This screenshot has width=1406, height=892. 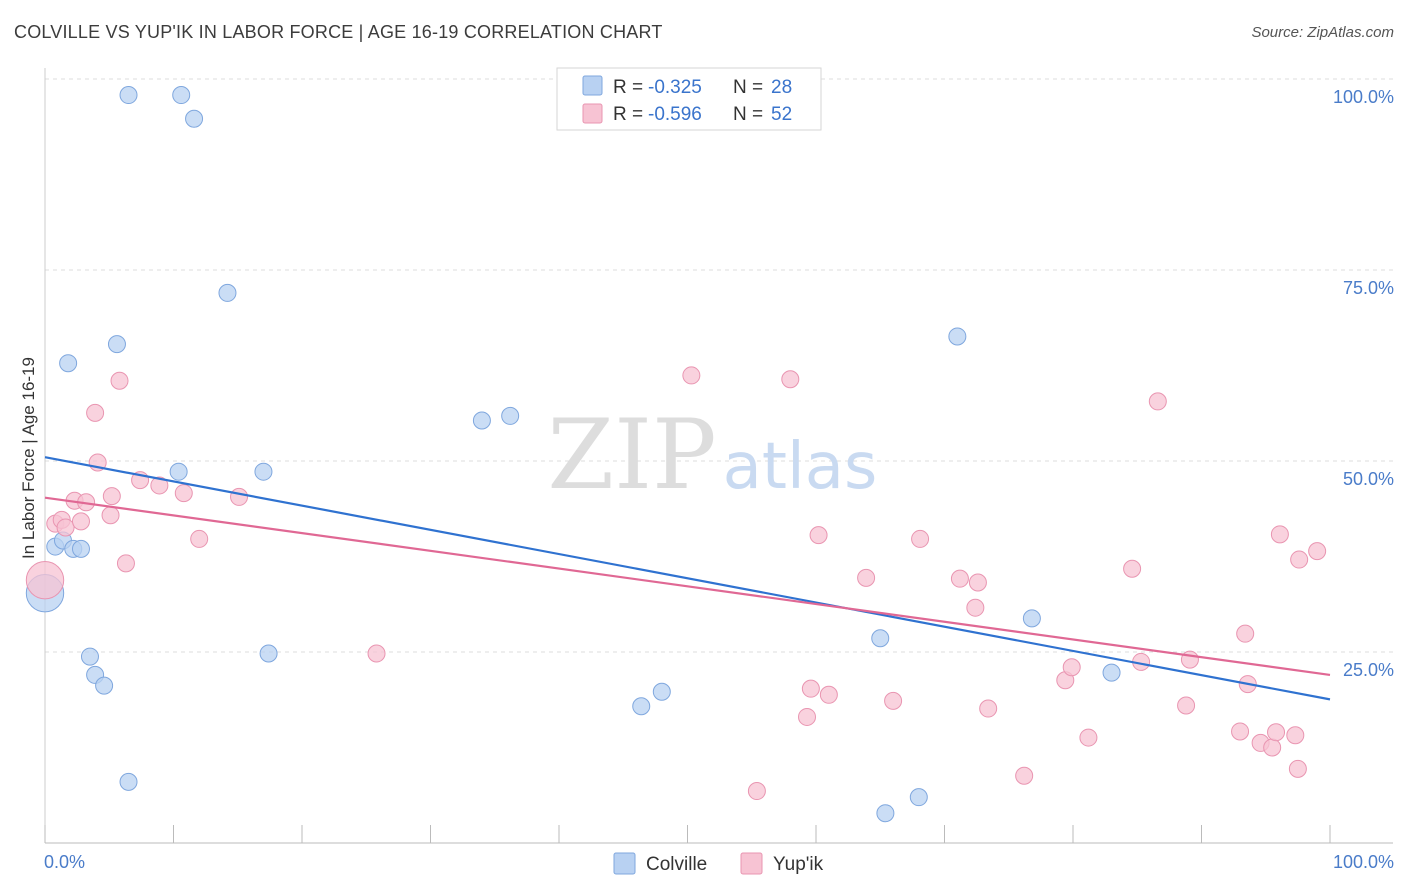 What do you see at coordinates (1322, 32) in the screenshot?
I see `chart-source: Source: ZipAtlas.com` at bounding box center [1322, 32].